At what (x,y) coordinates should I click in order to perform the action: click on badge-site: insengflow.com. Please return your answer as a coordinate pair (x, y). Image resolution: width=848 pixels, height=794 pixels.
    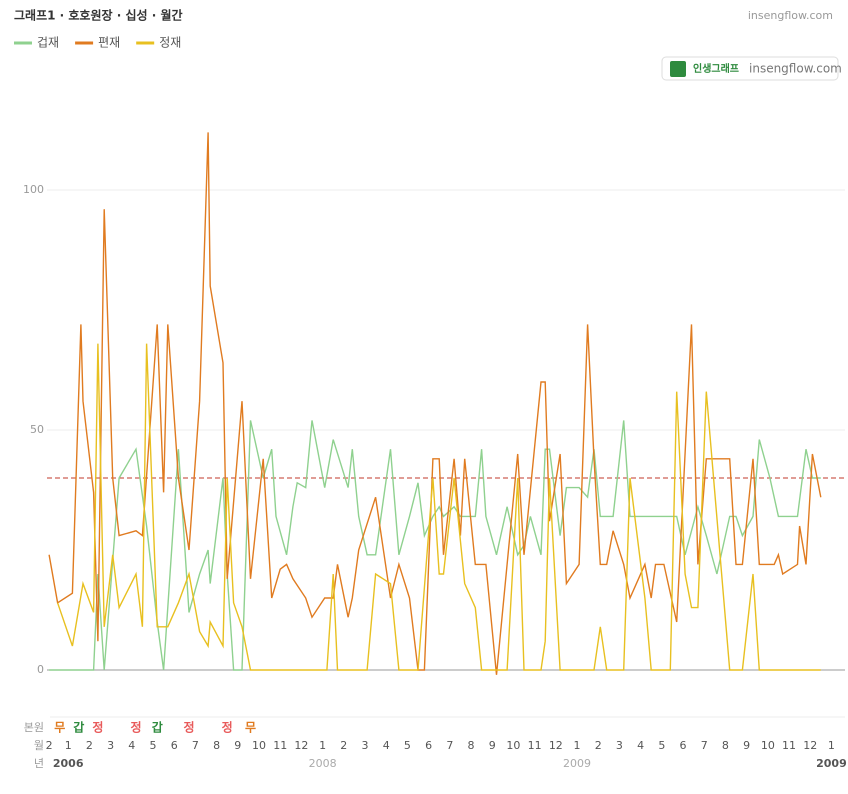
    Looking at the image, I should click on (795, 69).